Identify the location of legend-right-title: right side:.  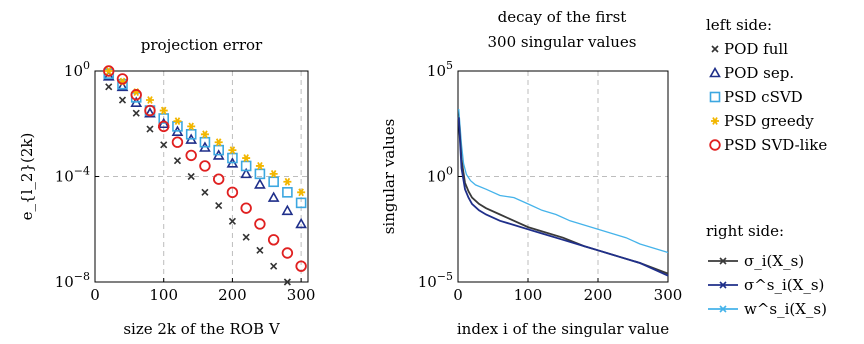
(745, 231).